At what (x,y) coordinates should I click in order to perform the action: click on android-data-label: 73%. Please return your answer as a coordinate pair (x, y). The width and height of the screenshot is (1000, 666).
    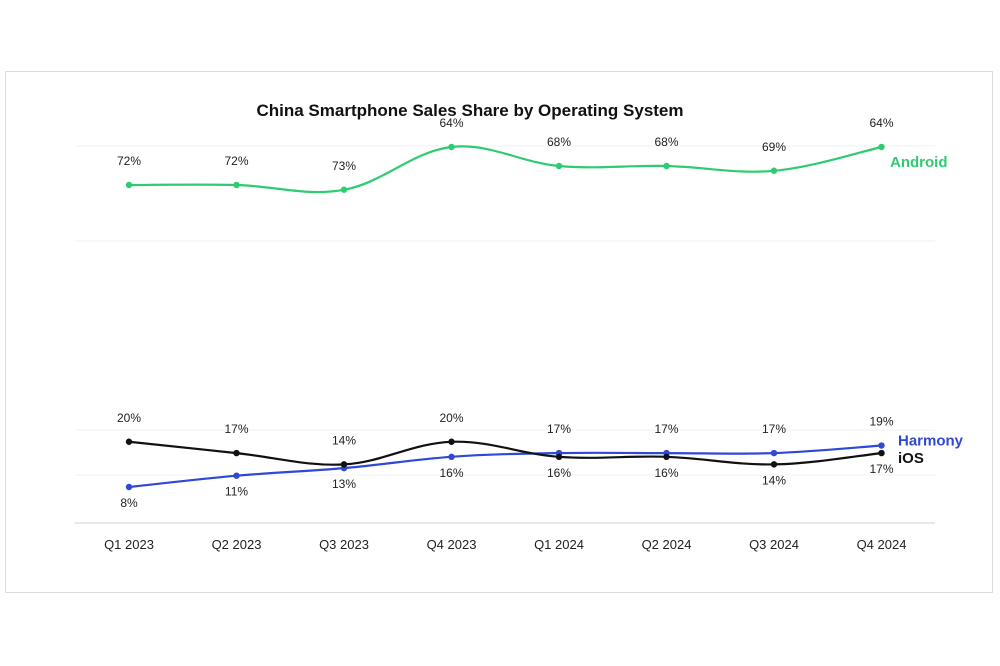
    Looking at the image, I should click on (344, 166).